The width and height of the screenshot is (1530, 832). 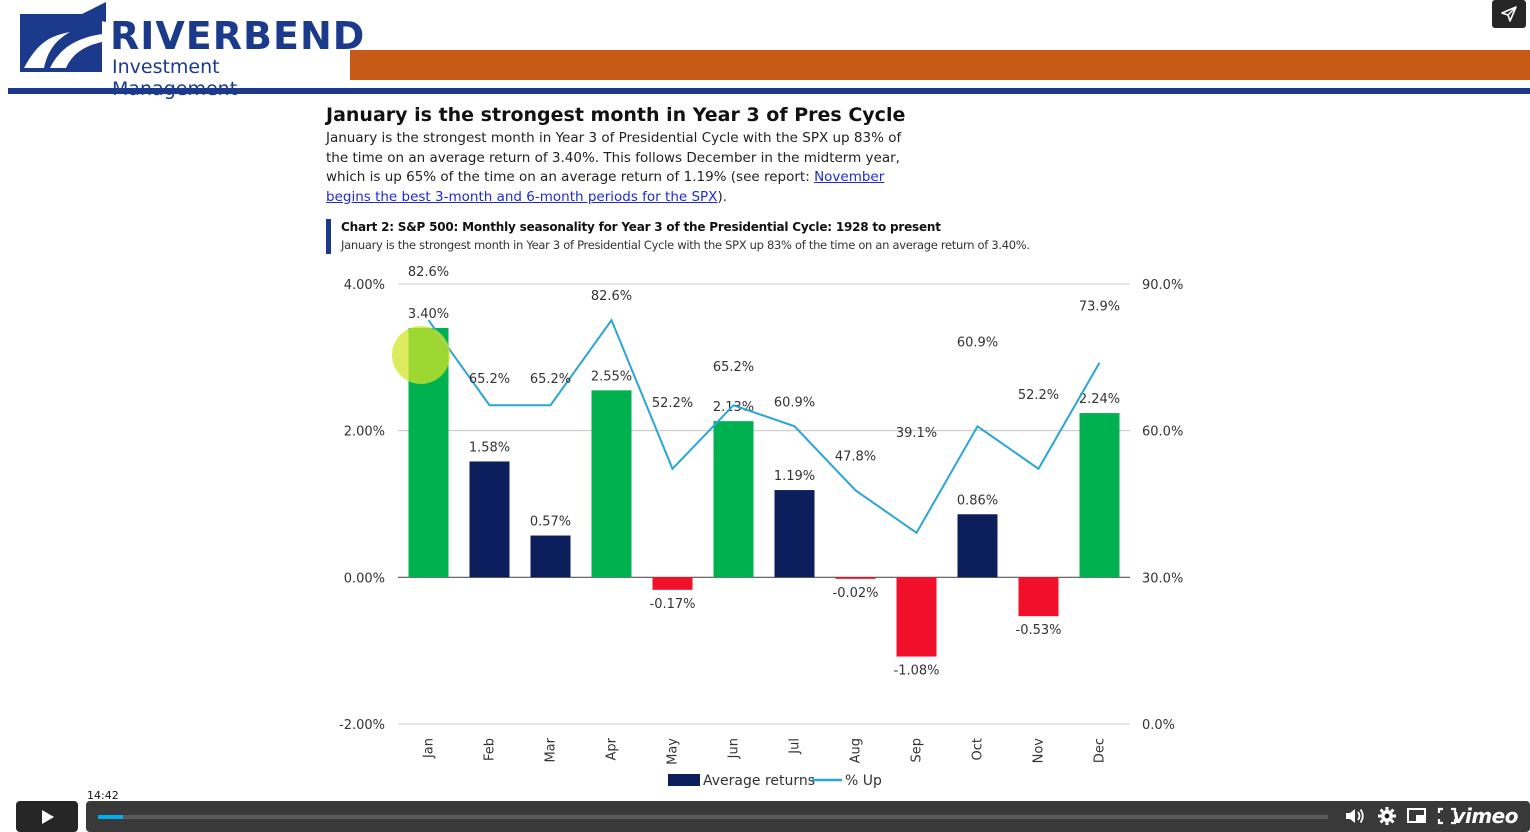 I want to click on caption-accent-bar, so click(x=328, y=236).